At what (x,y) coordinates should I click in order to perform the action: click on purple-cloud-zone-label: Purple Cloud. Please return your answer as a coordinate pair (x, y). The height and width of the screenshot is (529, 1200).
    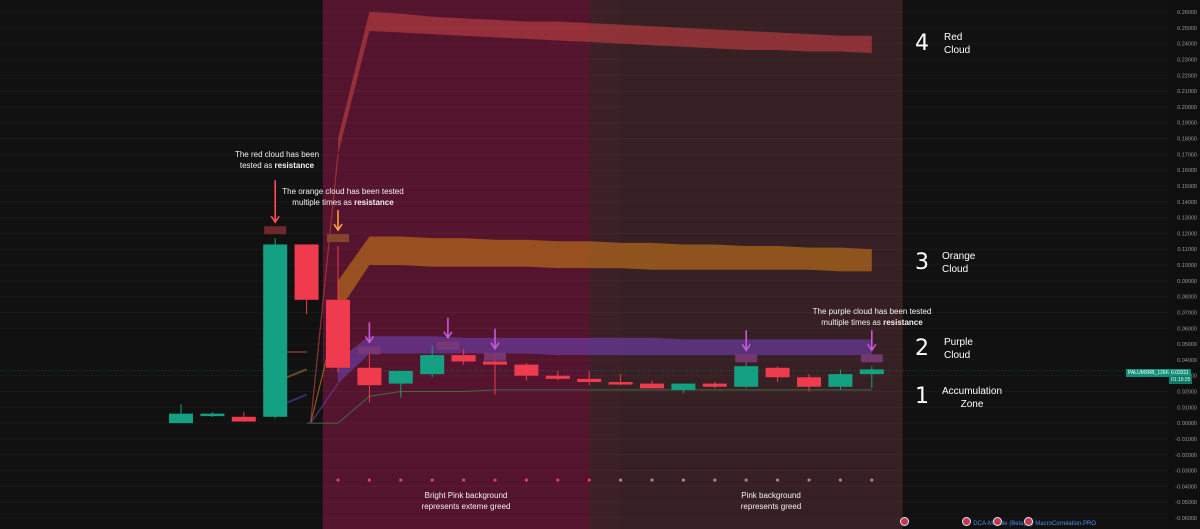
    Looking at the image, I should click on (962, 349).